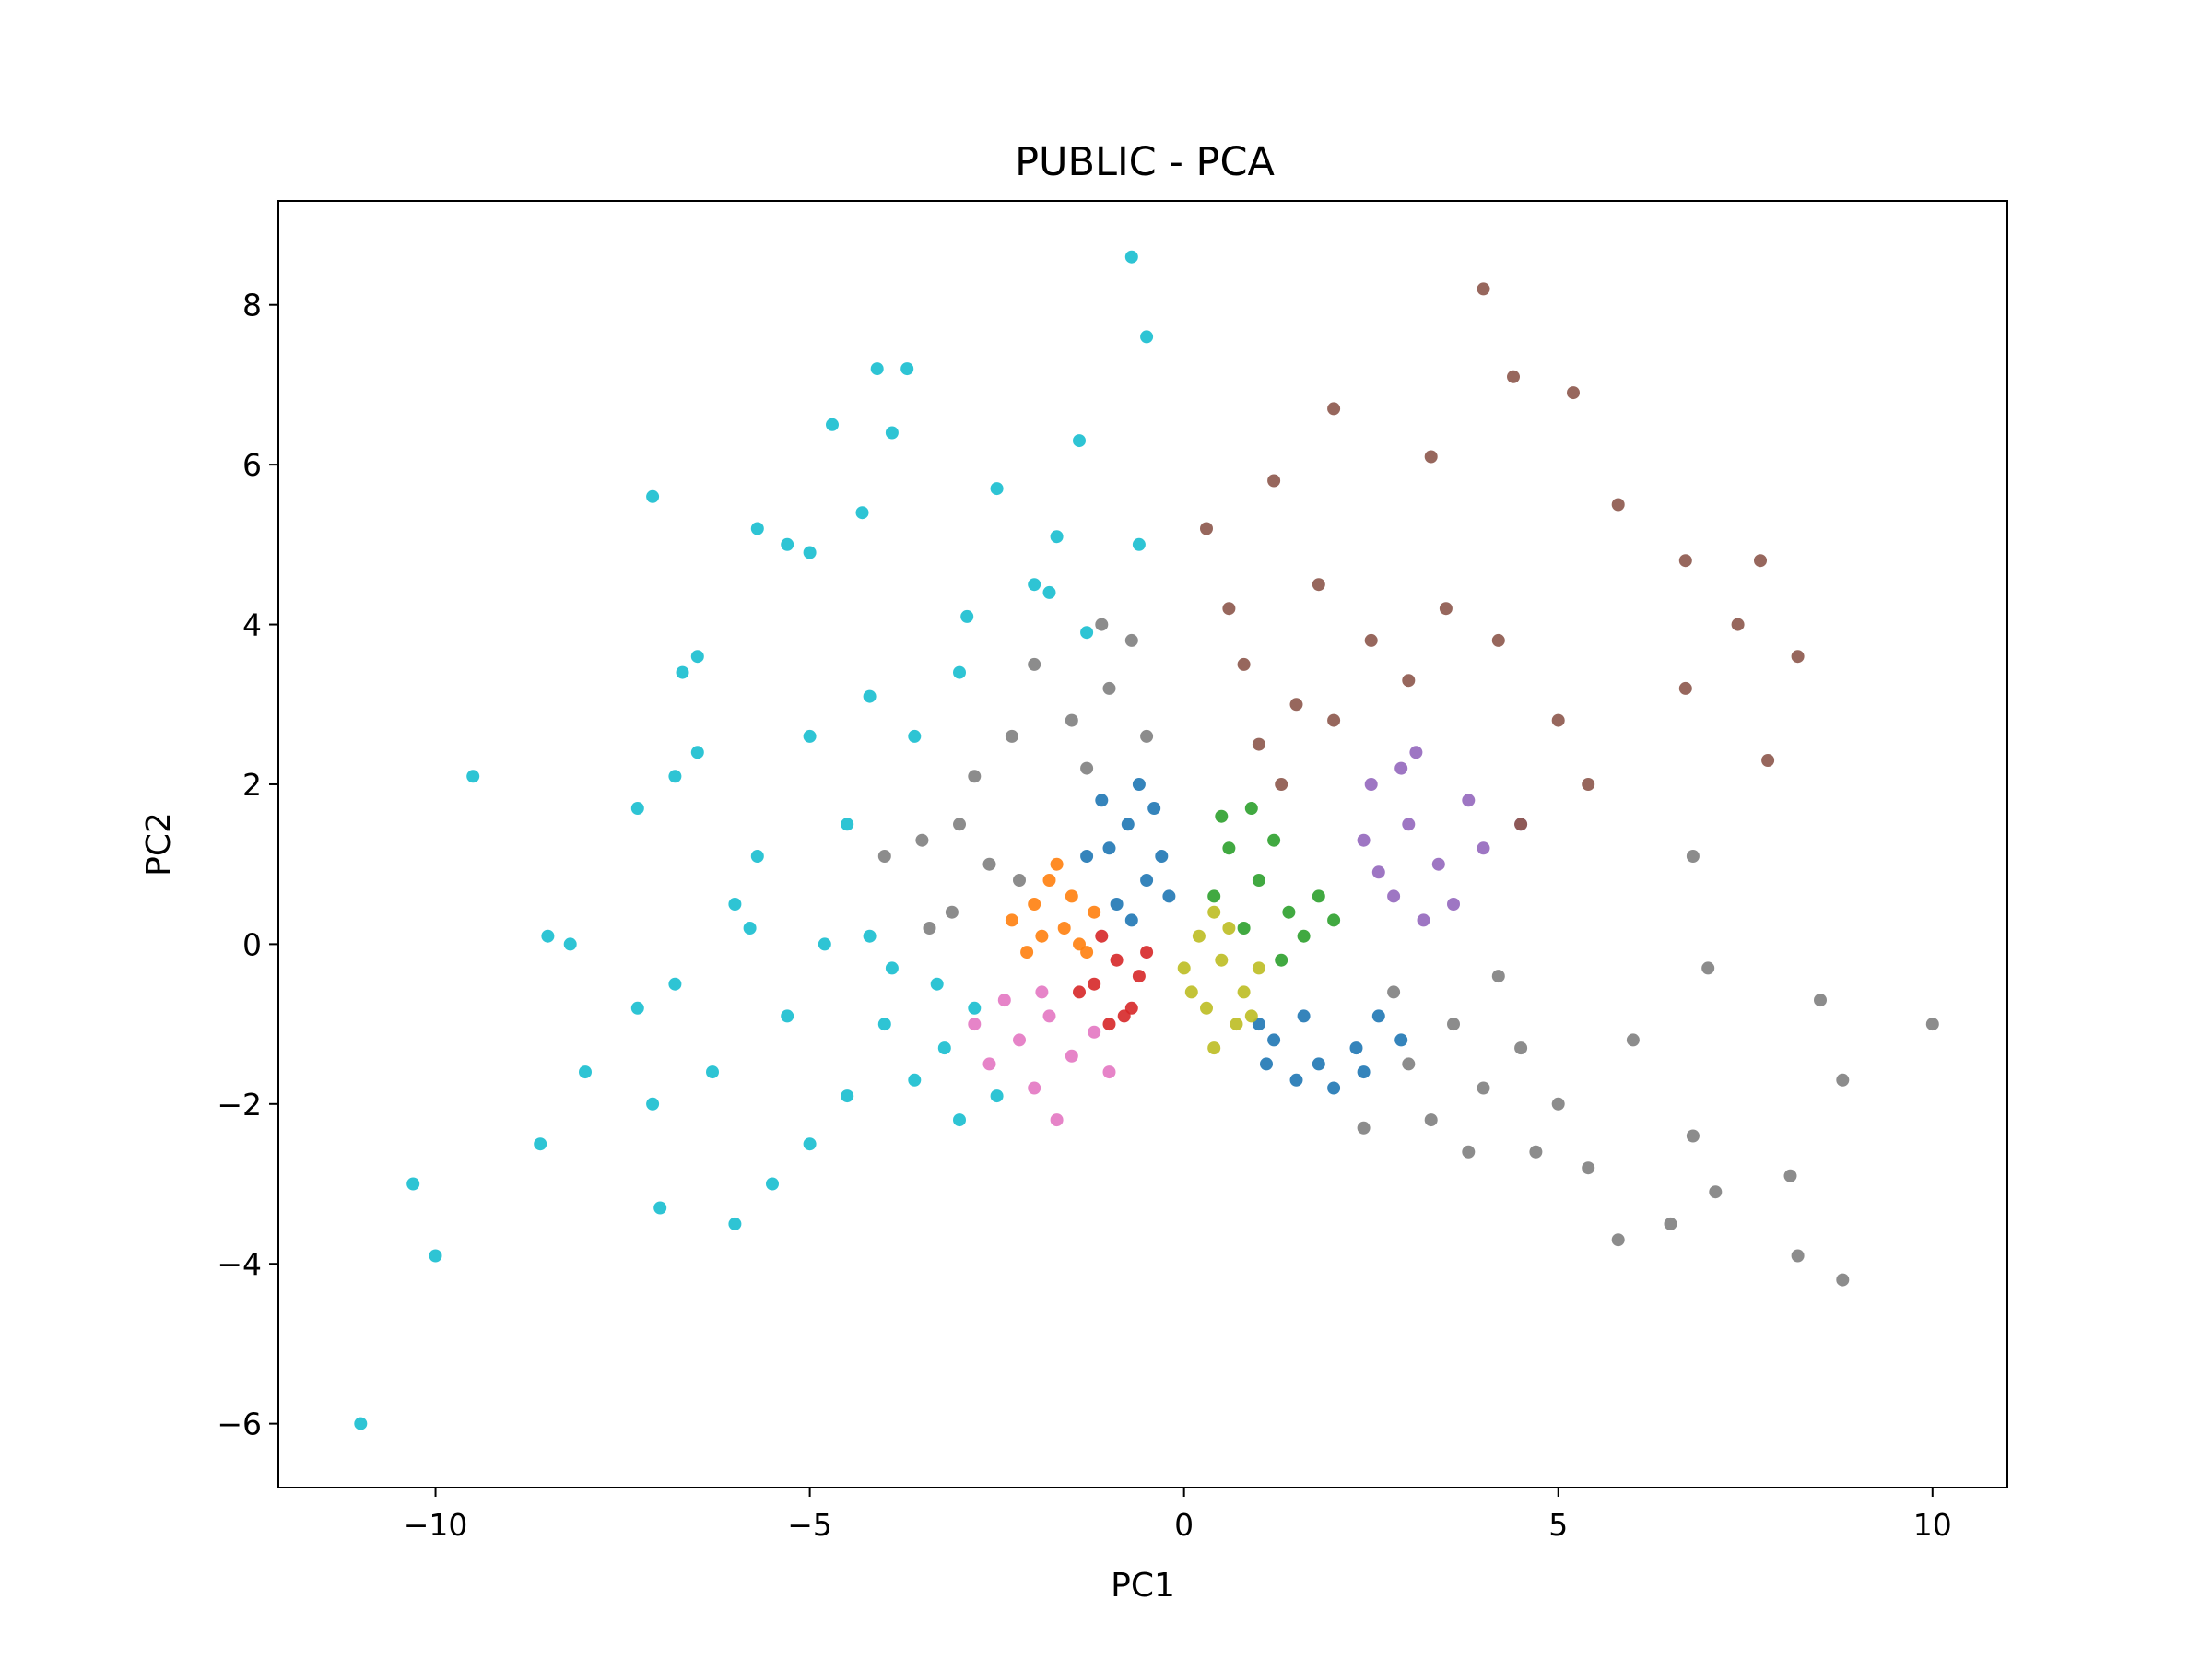  Describe the element at coordinates (252, 944) in the screenshot. I see `y-tick-label: 0` at that location.